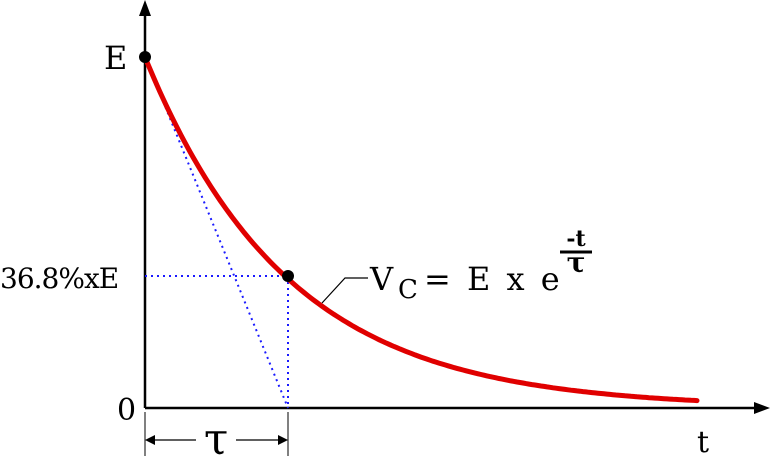 The height and width of the screenshot is (463, 771). I want to click on y-axis-arrow-icon, so click(145, 8).